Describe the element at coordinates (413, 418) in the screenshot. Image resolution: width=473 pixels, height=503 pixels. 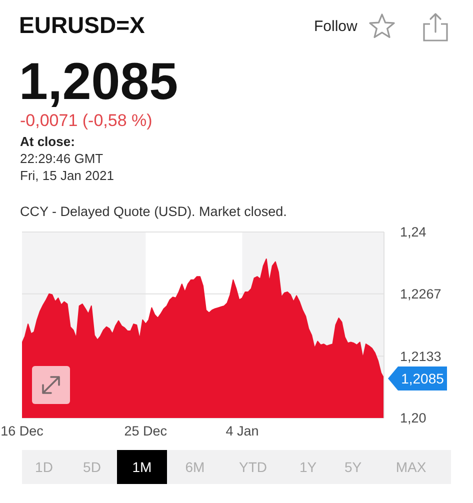
I see `y-tick-label: 1,20` at that location.